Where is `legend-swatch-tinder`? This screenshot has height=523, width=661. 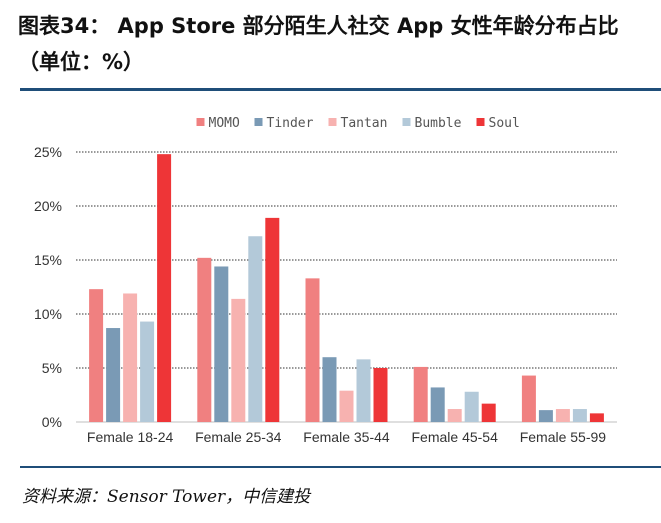
legend-swatch-tinder is located at coordinates (258, 122).